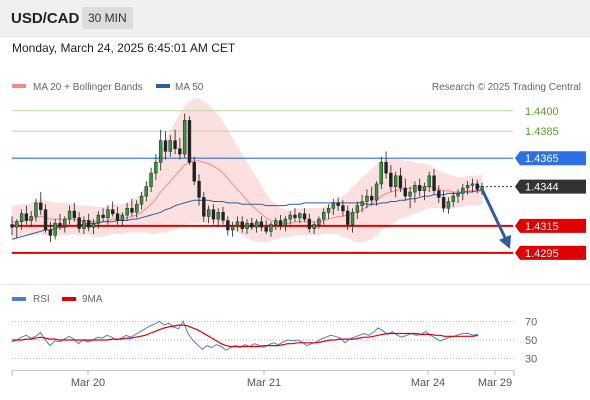 The width and height of the screenshot is (590, 400). Describe the element at coordinates (124, 48) in the screenshot. I see `chart-datetime: Monday, March 24, 2025 6:45:01 AM CET` at that location.